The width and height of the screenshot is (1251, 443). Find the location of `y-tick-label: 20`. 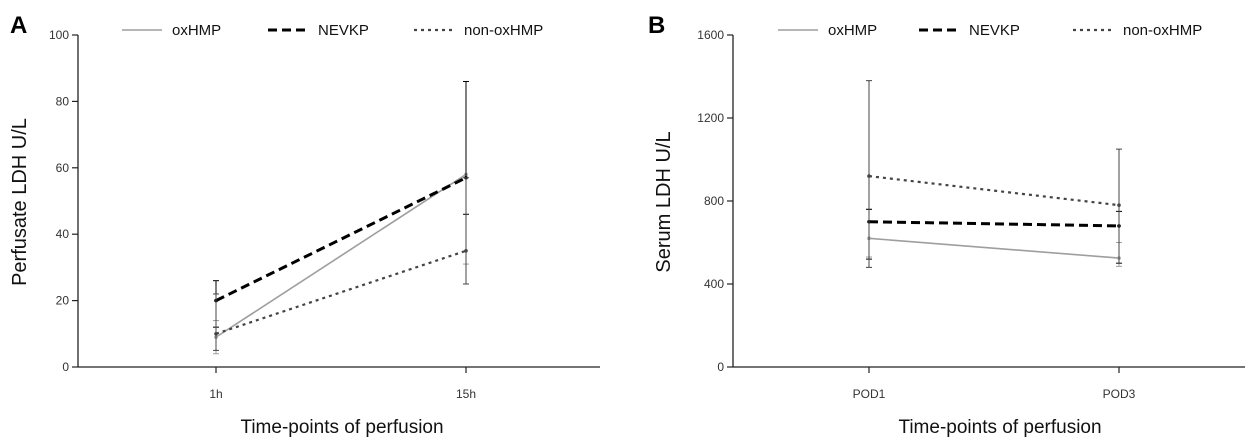

y-tick-label: 20 is located at coordinates (63, 301).